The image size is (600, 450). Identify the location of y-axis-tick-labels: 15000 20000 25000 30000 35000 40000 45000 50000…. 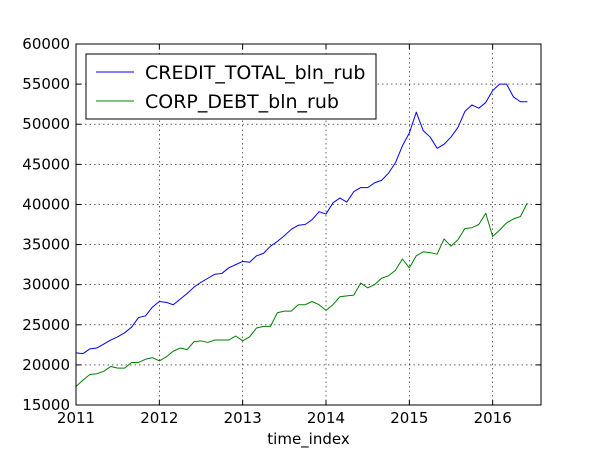
(46, 224).